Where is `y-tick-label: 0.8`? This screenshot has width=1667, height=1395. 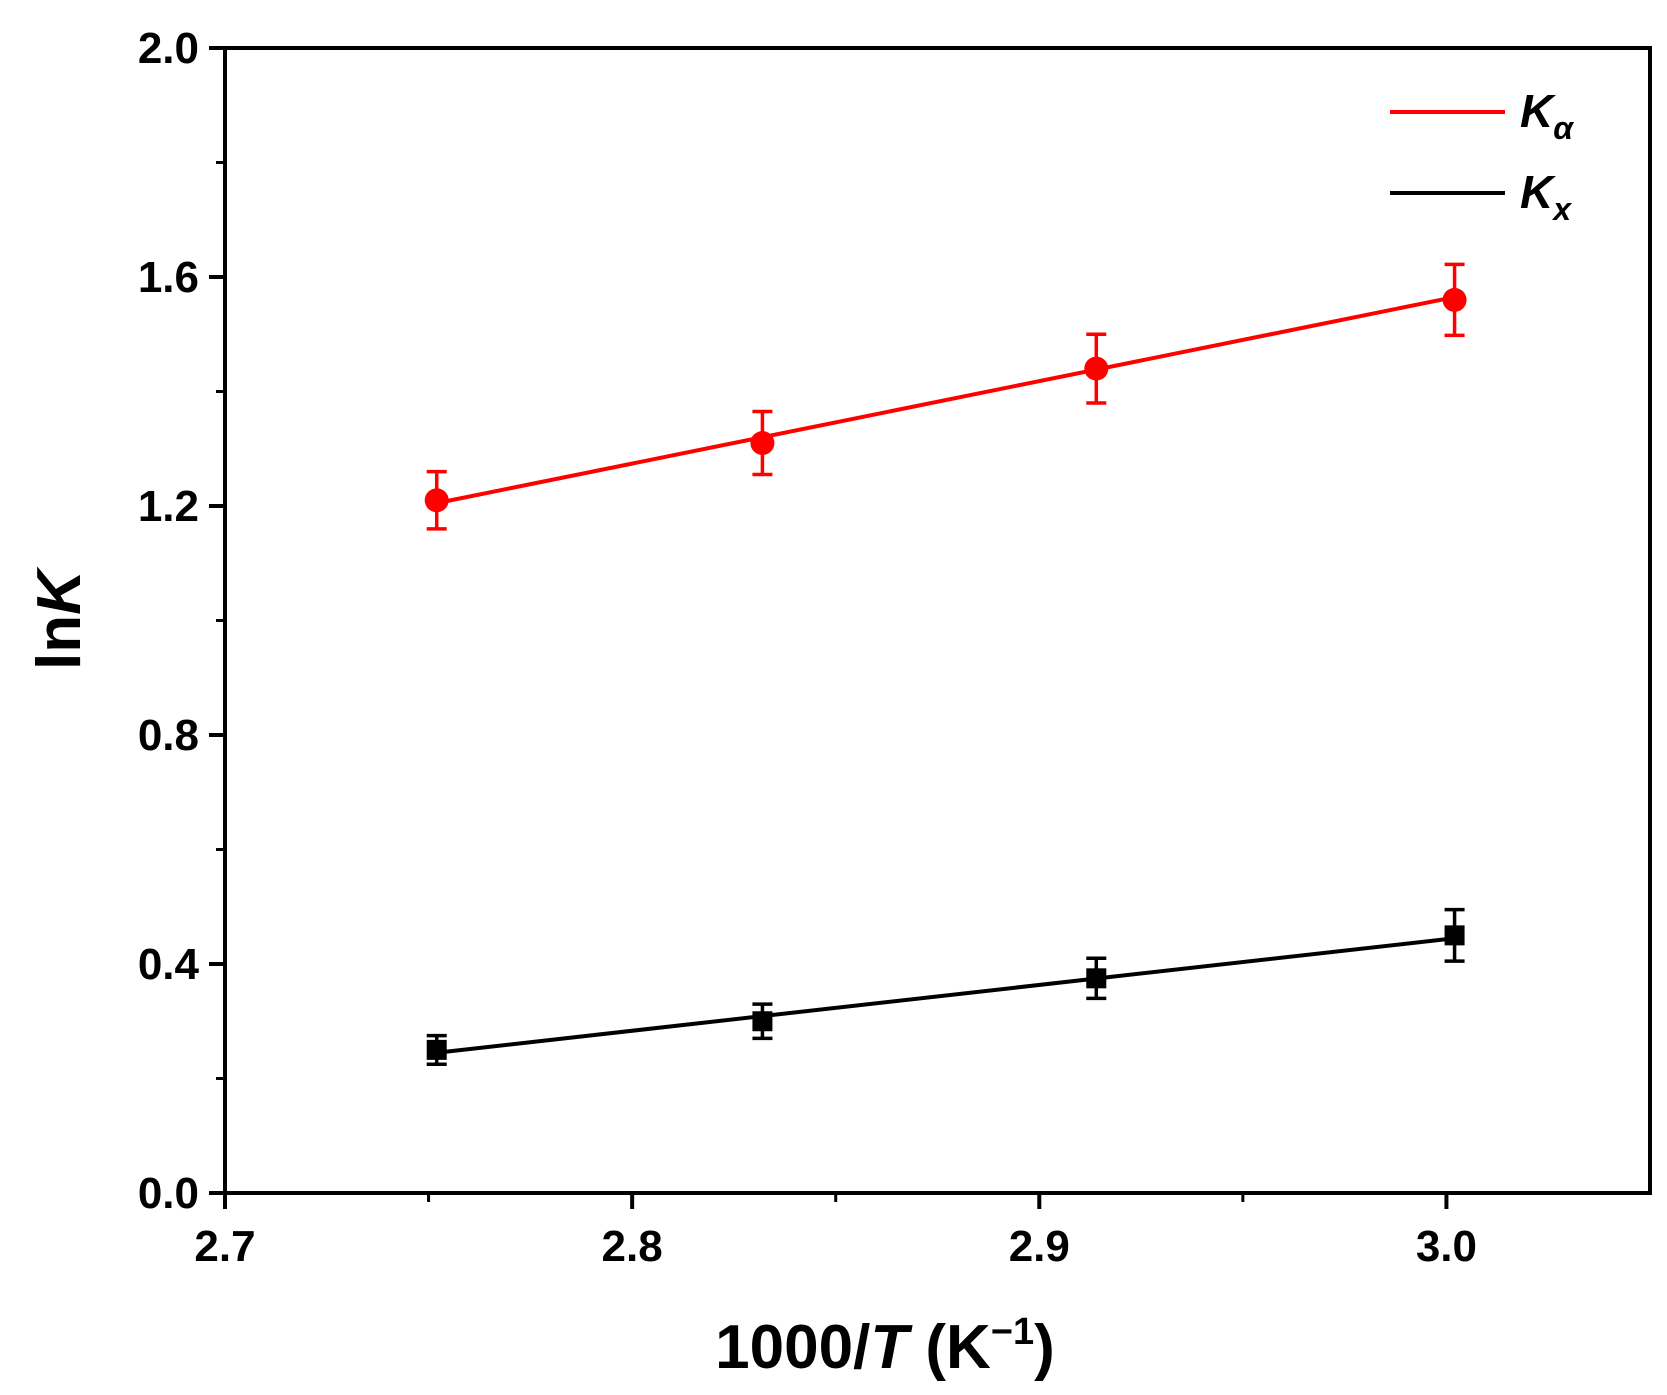 y-tick-label: 0.8 is located at coordinates (168, 735).